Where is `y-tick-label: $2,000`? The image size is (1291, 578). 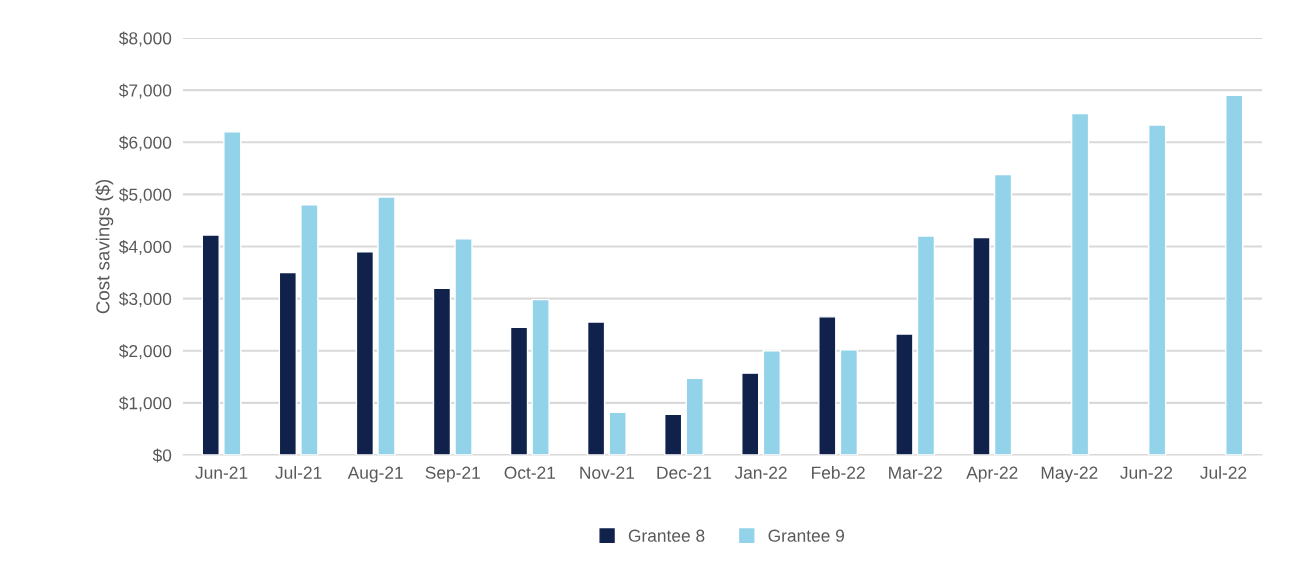 y-tick-label: $2,000 is located at coordinates (145, 352).